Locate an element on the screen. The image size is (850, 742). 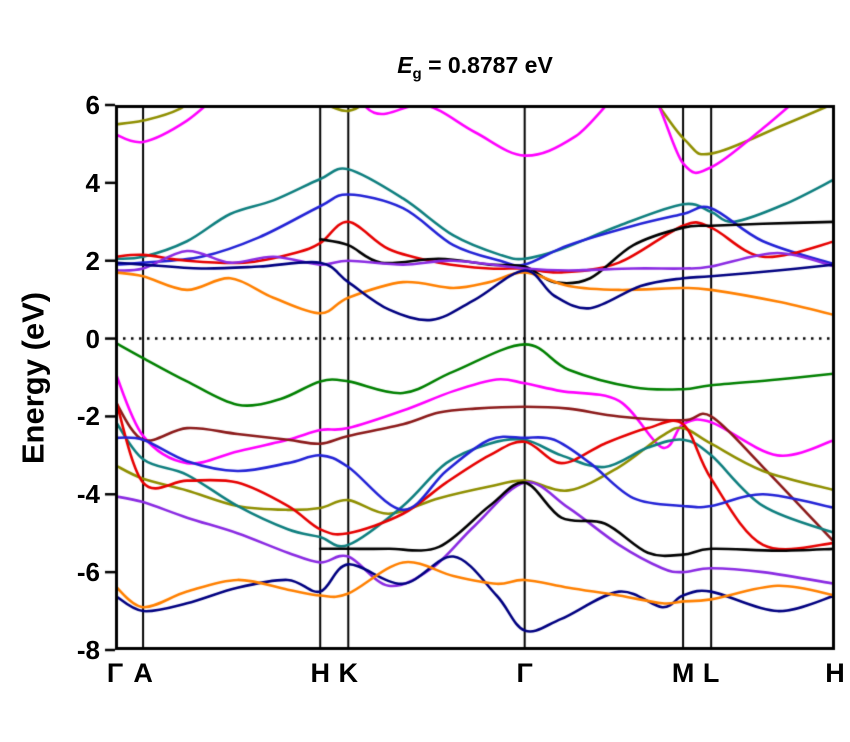
k-point-label: A is located at coordinates (143, 673).